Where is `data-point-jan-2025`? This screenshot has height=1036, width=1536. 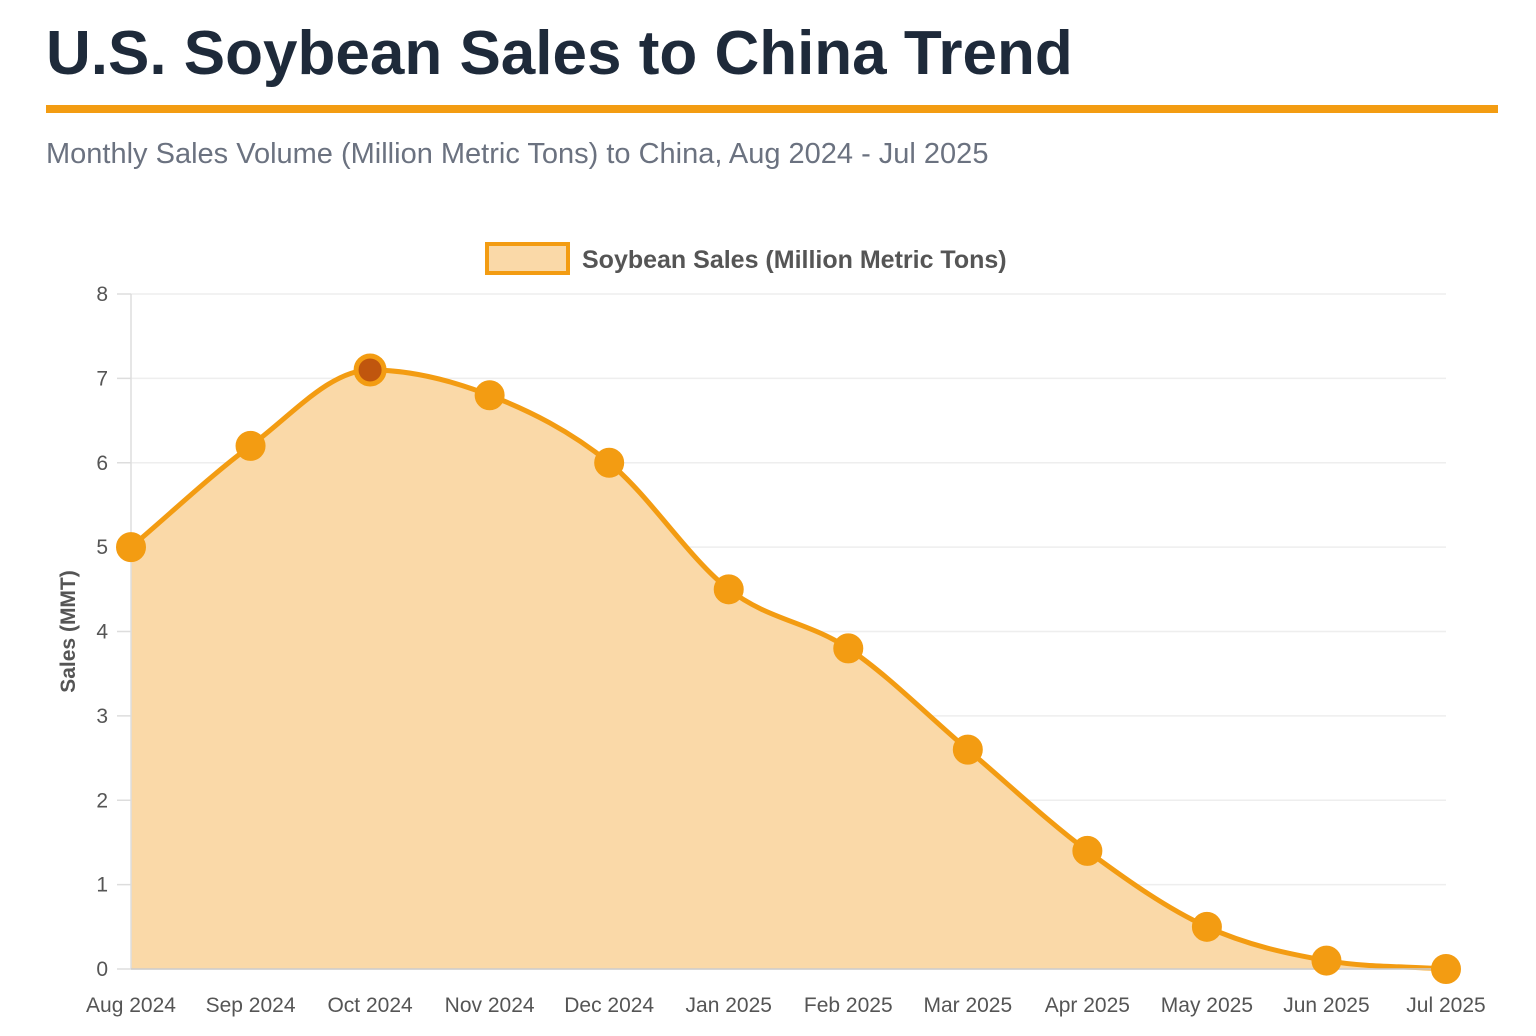
data-point-jan-2025 is located at coordinates (728, 589).